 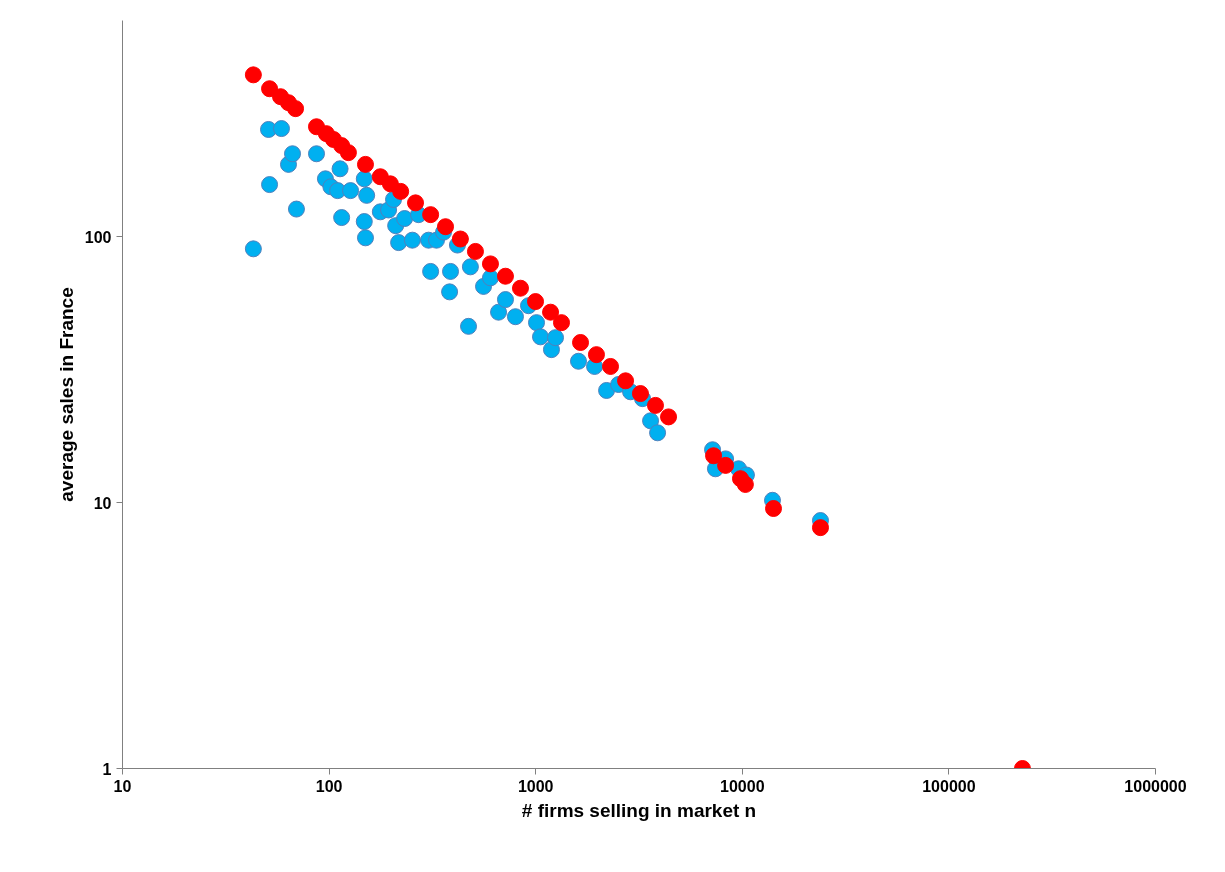 I want to click on y-tick-label: 10, so click(x=102, y=503).